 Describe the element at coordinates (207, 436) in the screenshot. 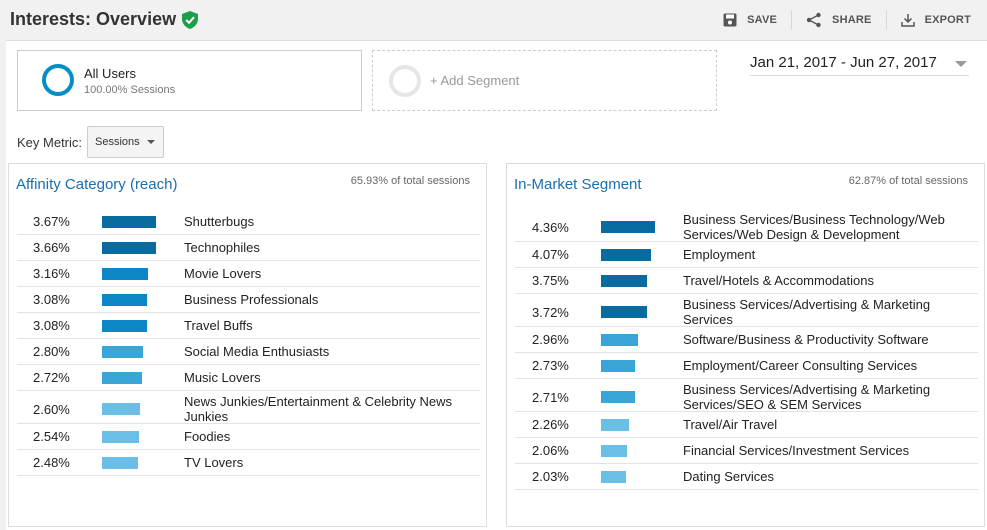

I see `row-label: Foodies` at that location.